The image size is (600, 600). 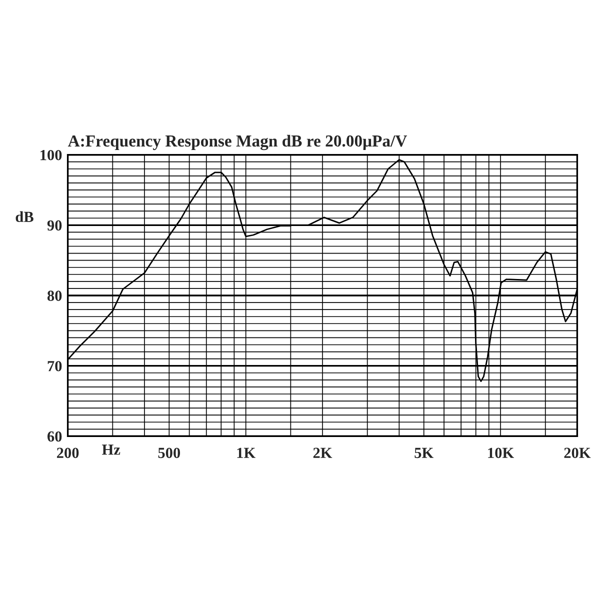 What do you see at coordinates (246, 453) in the screenshot?
I see `x-tick-label: 1K` at bounding box center [246, 453].